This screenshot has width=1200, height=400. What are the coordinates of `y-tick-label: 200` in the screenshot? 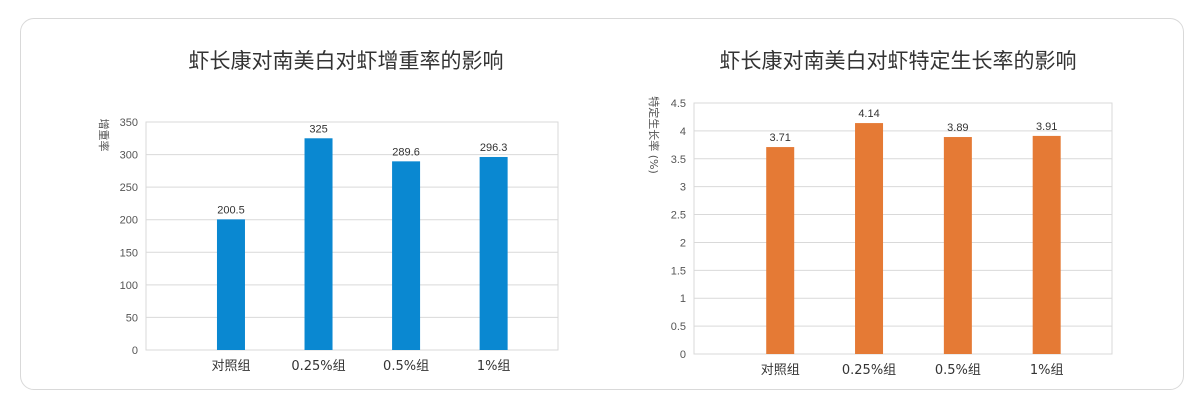 It's located at (129, 221).